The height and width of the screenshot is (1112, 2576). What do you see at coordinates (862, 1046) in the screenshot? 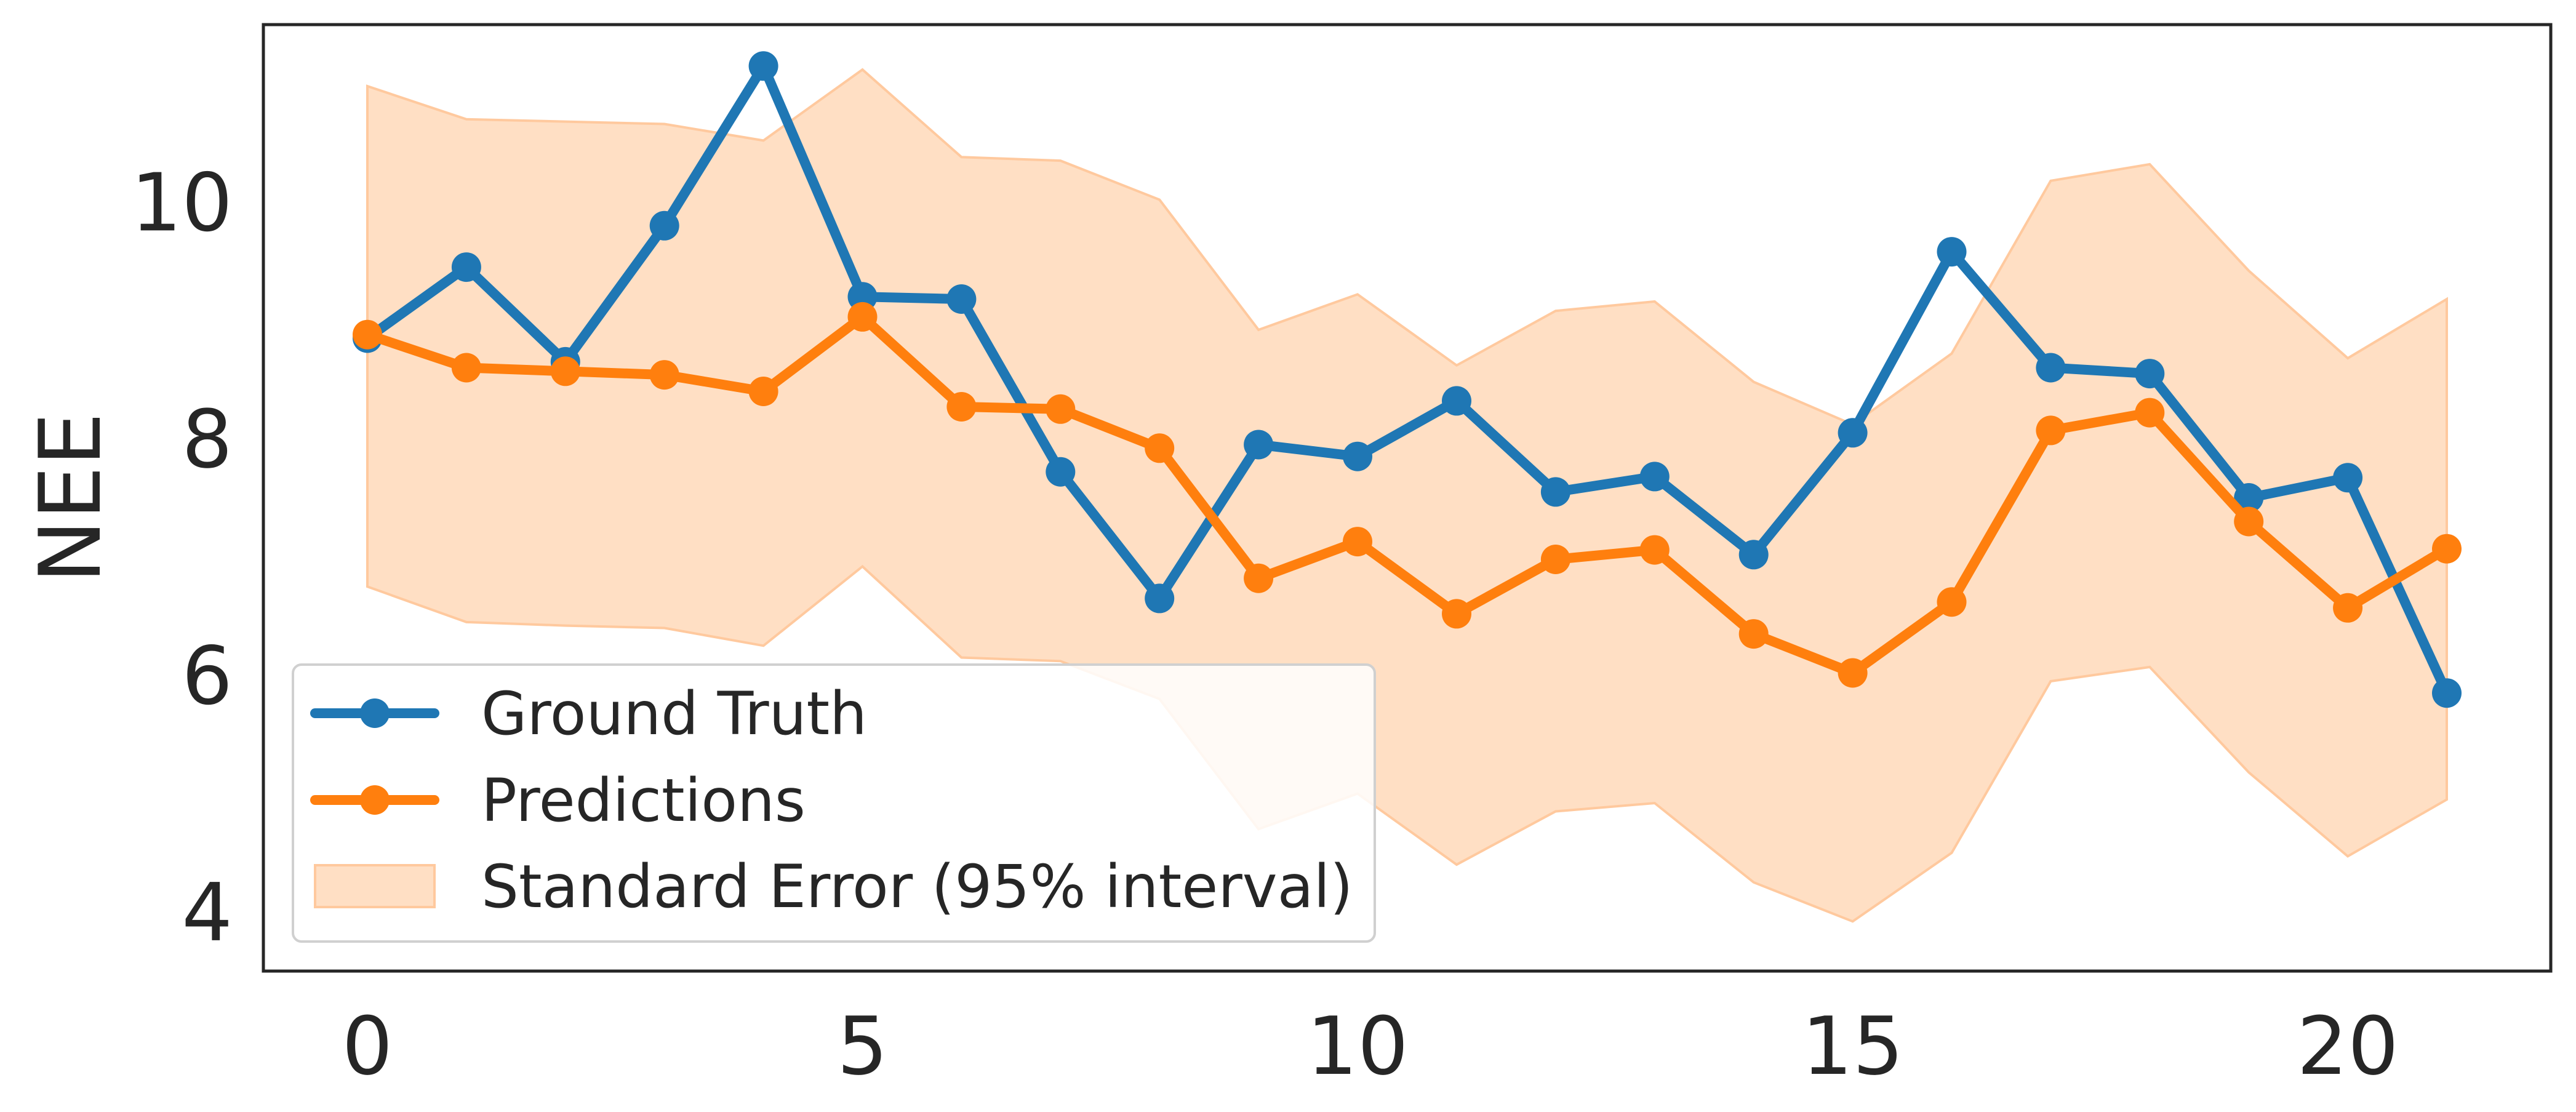
I see `x-tick-label: 5` at bounding box center [862, 1046].